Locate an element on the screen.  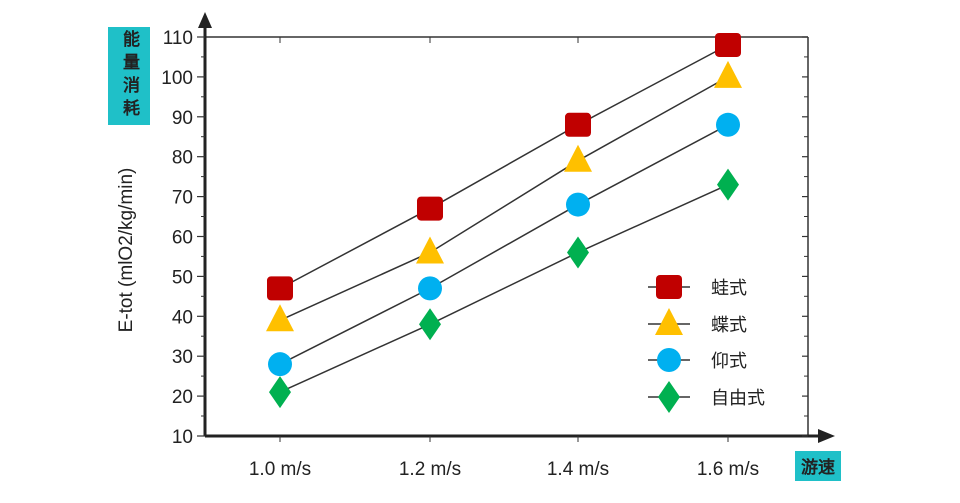
y-tick-label: 60 is located at coordinates (182, 238).